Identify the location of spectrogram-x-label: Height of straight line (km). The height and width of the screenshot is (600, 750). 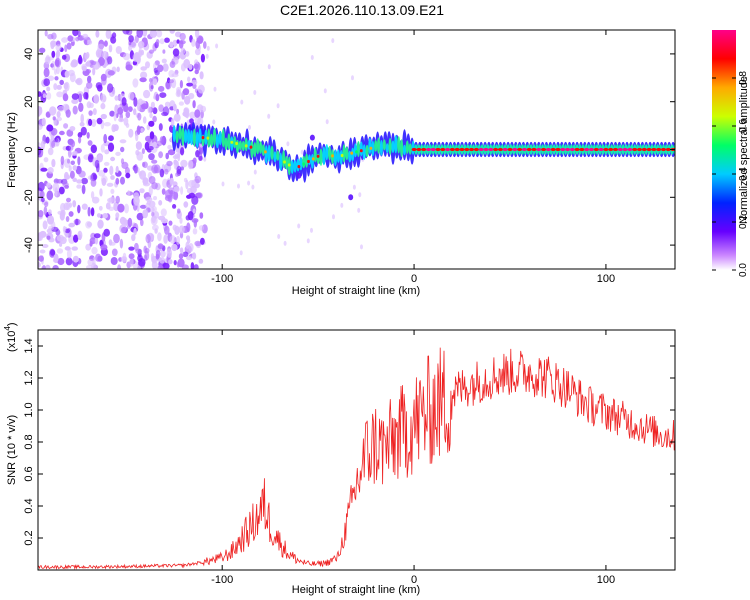
(356, 291).